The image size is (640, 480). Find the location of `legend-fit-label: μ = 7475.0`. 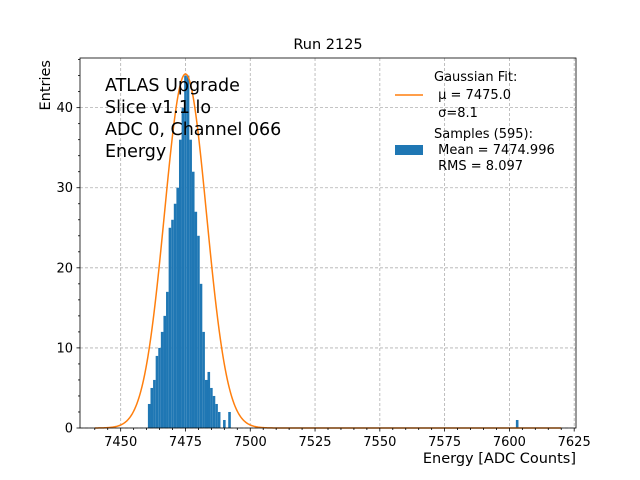

legend-fit-label: μ = 7475.0 is located at coordinates (472, 95).